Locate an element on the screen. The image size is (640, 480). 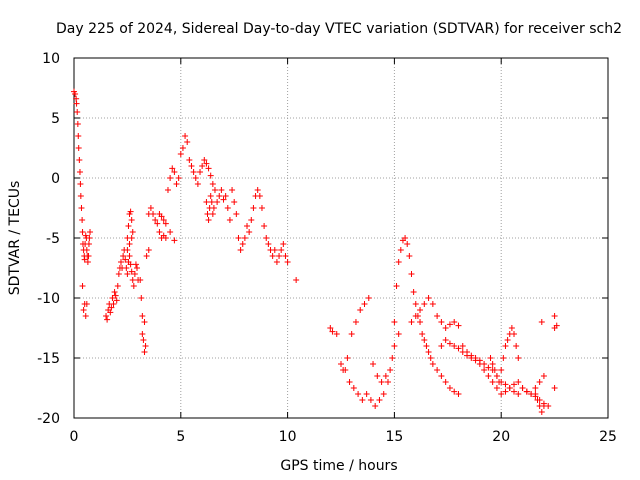
y-tick-label: -20 is located at coordinates (48, 419).